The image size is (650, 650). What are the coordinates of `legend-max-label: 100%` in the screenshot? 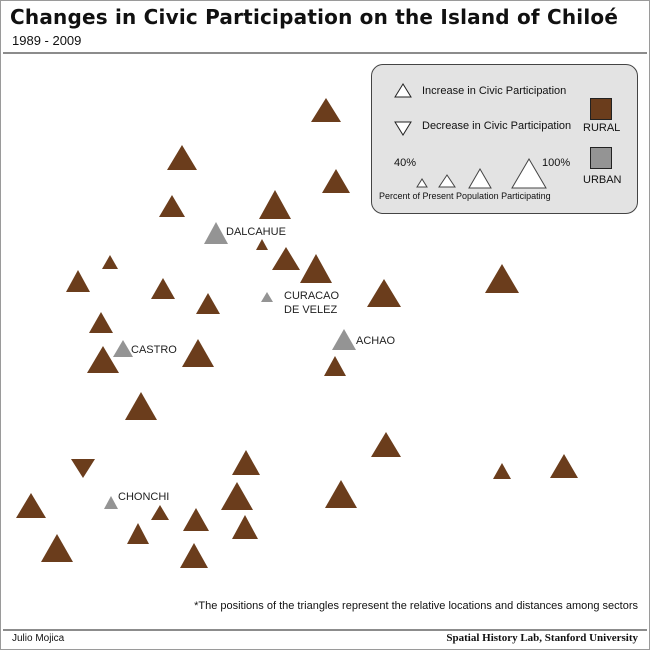 It's located at (556, 163).